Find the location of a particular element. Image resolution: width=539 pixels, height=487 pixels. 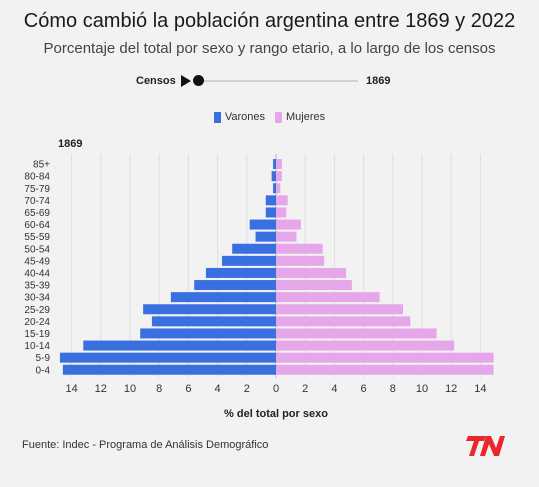

y-tick-label: 65-69 is located at coordinates (37, 213).